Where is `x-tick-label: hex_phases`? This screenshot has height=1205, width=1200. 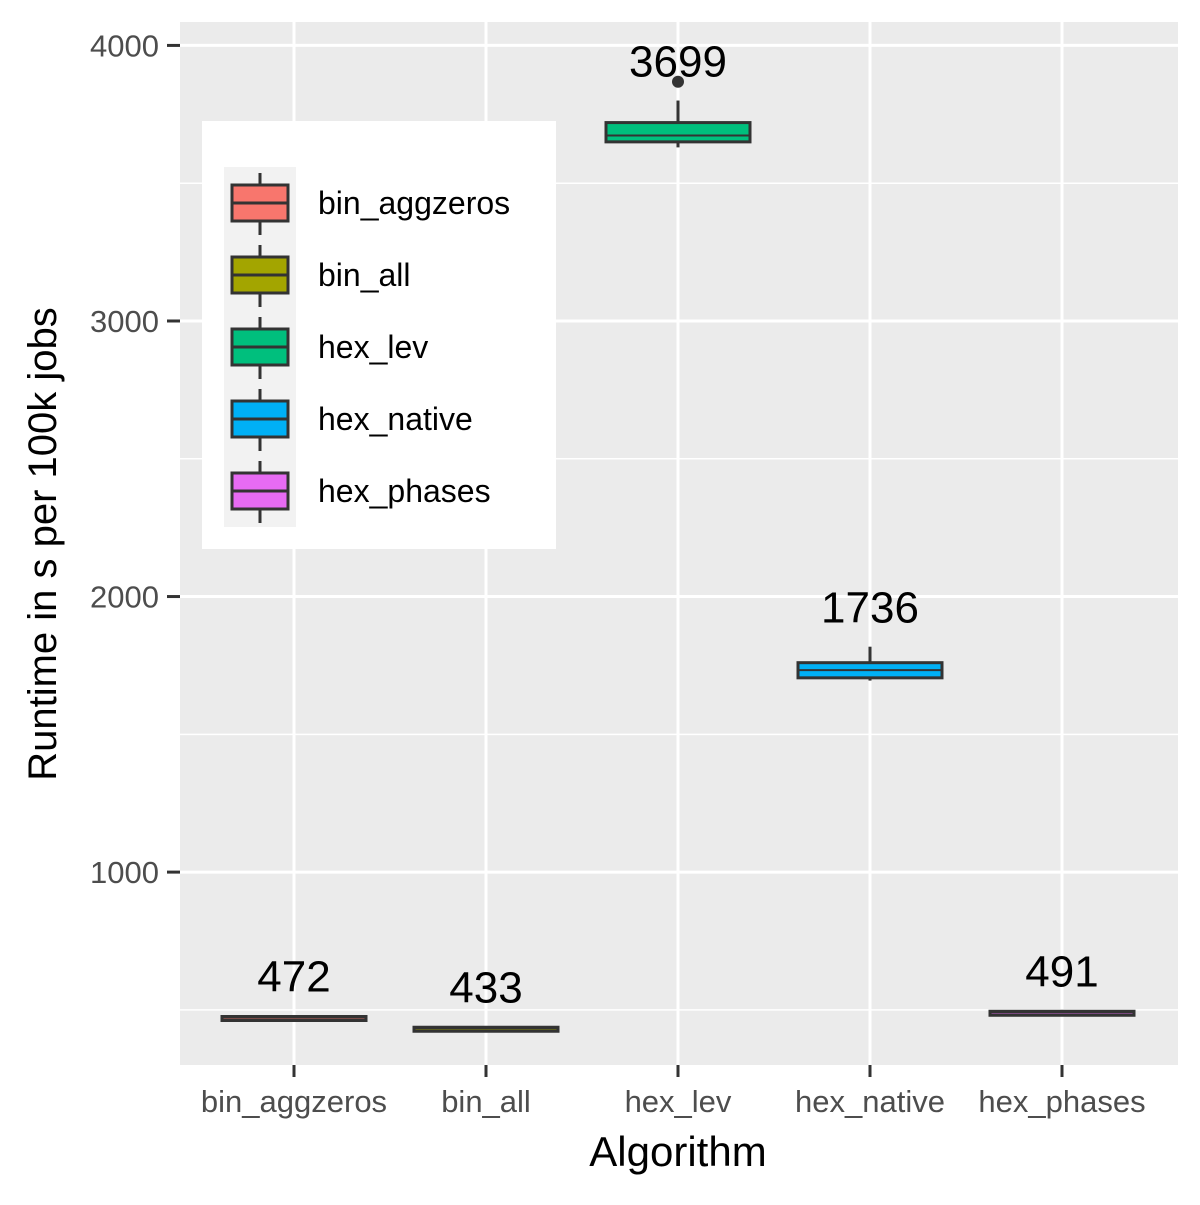 x-tick-label: hex_phases is located at coordinates (1061, 1101).